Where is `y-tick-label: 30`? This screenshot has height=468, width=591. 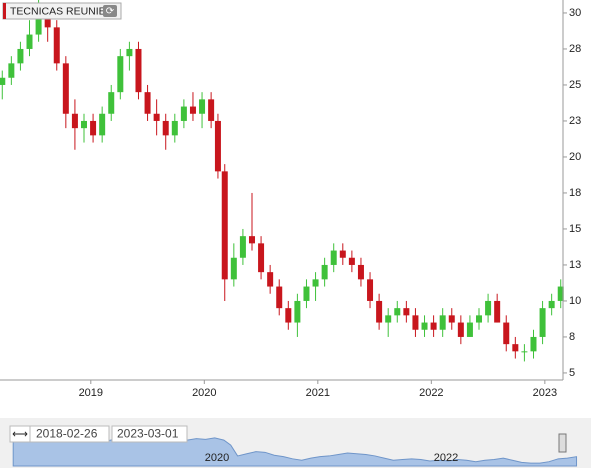
y-tick-label: 30 is located at coordinates (575, 13).